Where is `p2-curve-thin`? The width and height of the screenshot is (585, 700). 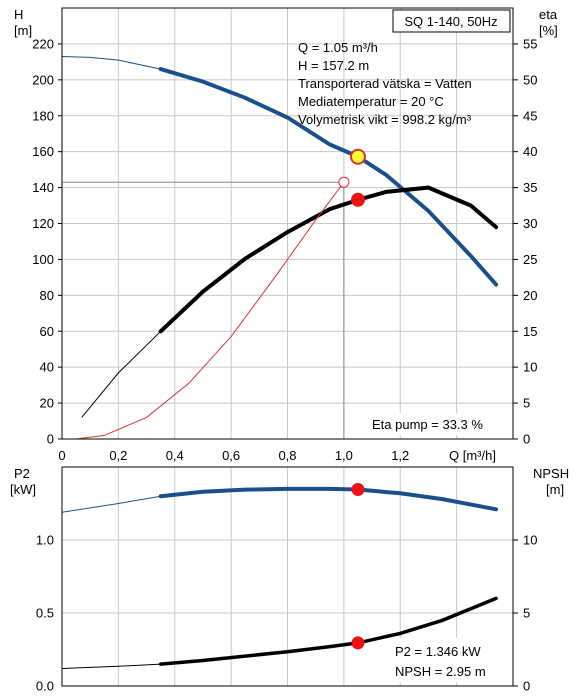
p2-curve-thin is located at coordinates (111, 504).